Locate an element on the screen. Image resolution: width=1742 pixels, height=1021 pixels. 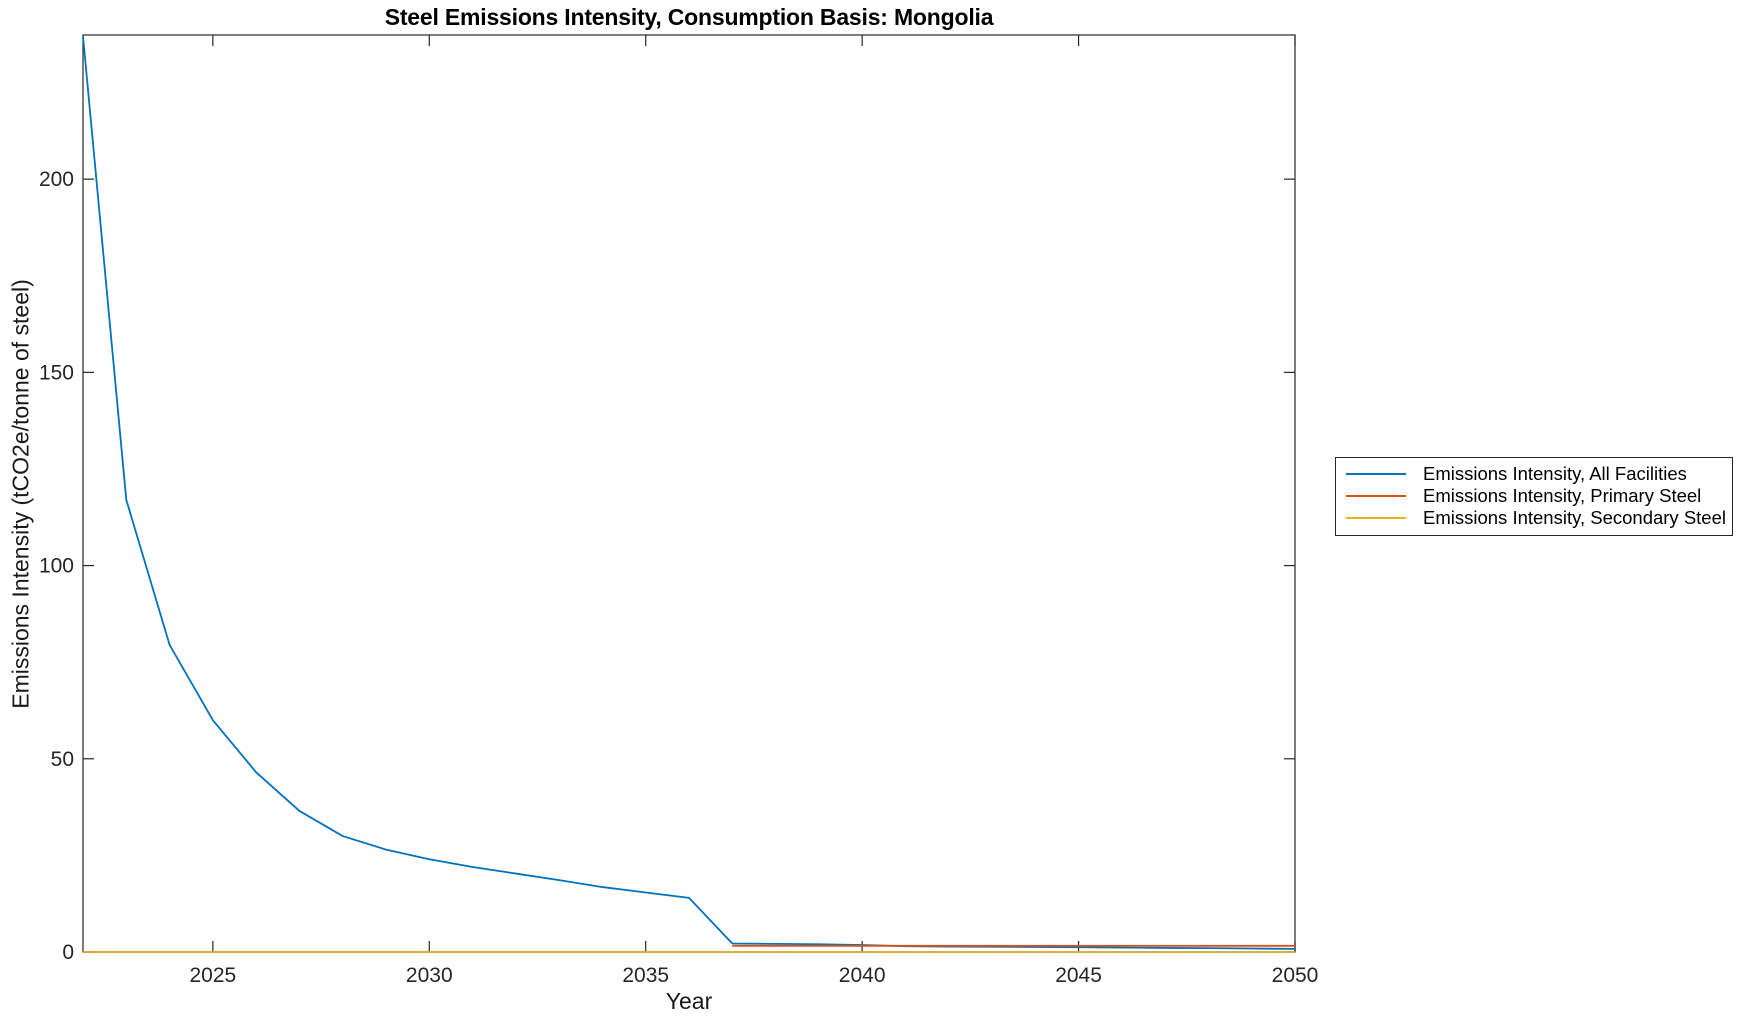
x-tick-label: 2035 is located at coordinates (645, 975).